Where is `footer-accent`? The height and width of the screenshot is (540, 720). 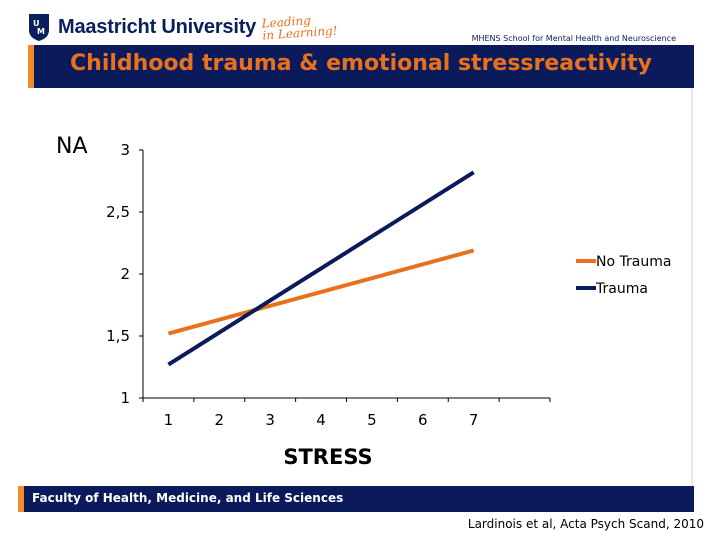
footer-accent is located at coordinates (21, 499).